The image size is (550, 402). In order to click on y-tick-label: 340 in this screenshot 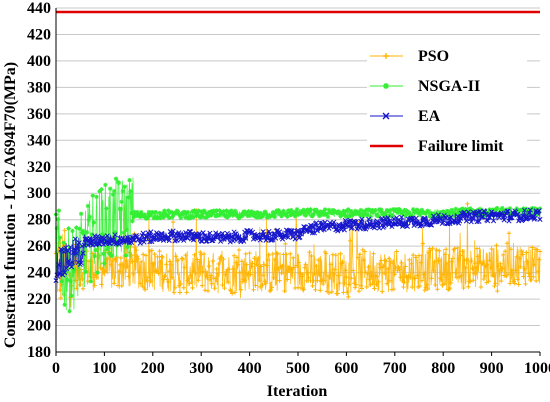, I will do `click(39, 140)`.